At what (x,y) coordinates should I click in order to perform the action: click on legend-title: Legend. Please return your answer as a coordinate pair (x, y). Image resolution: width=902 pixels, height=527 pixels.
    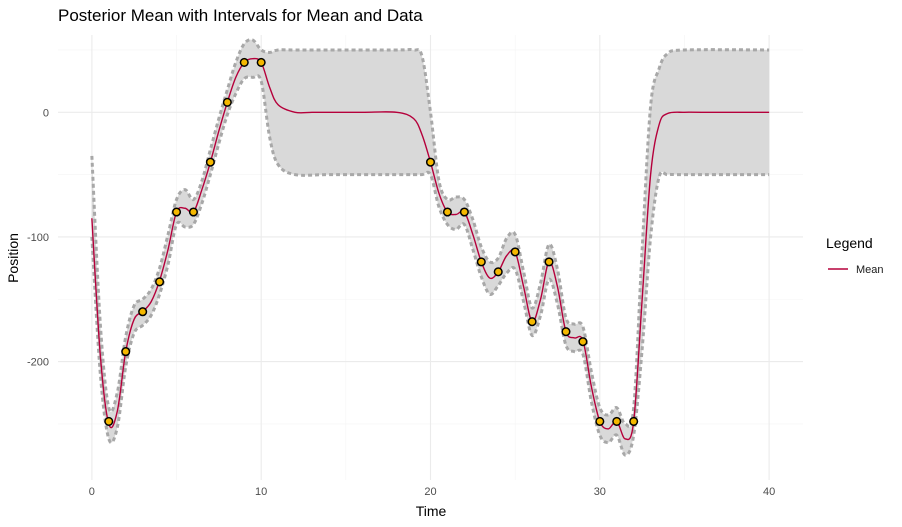
    Looking at the image, I should click on (849, 243).